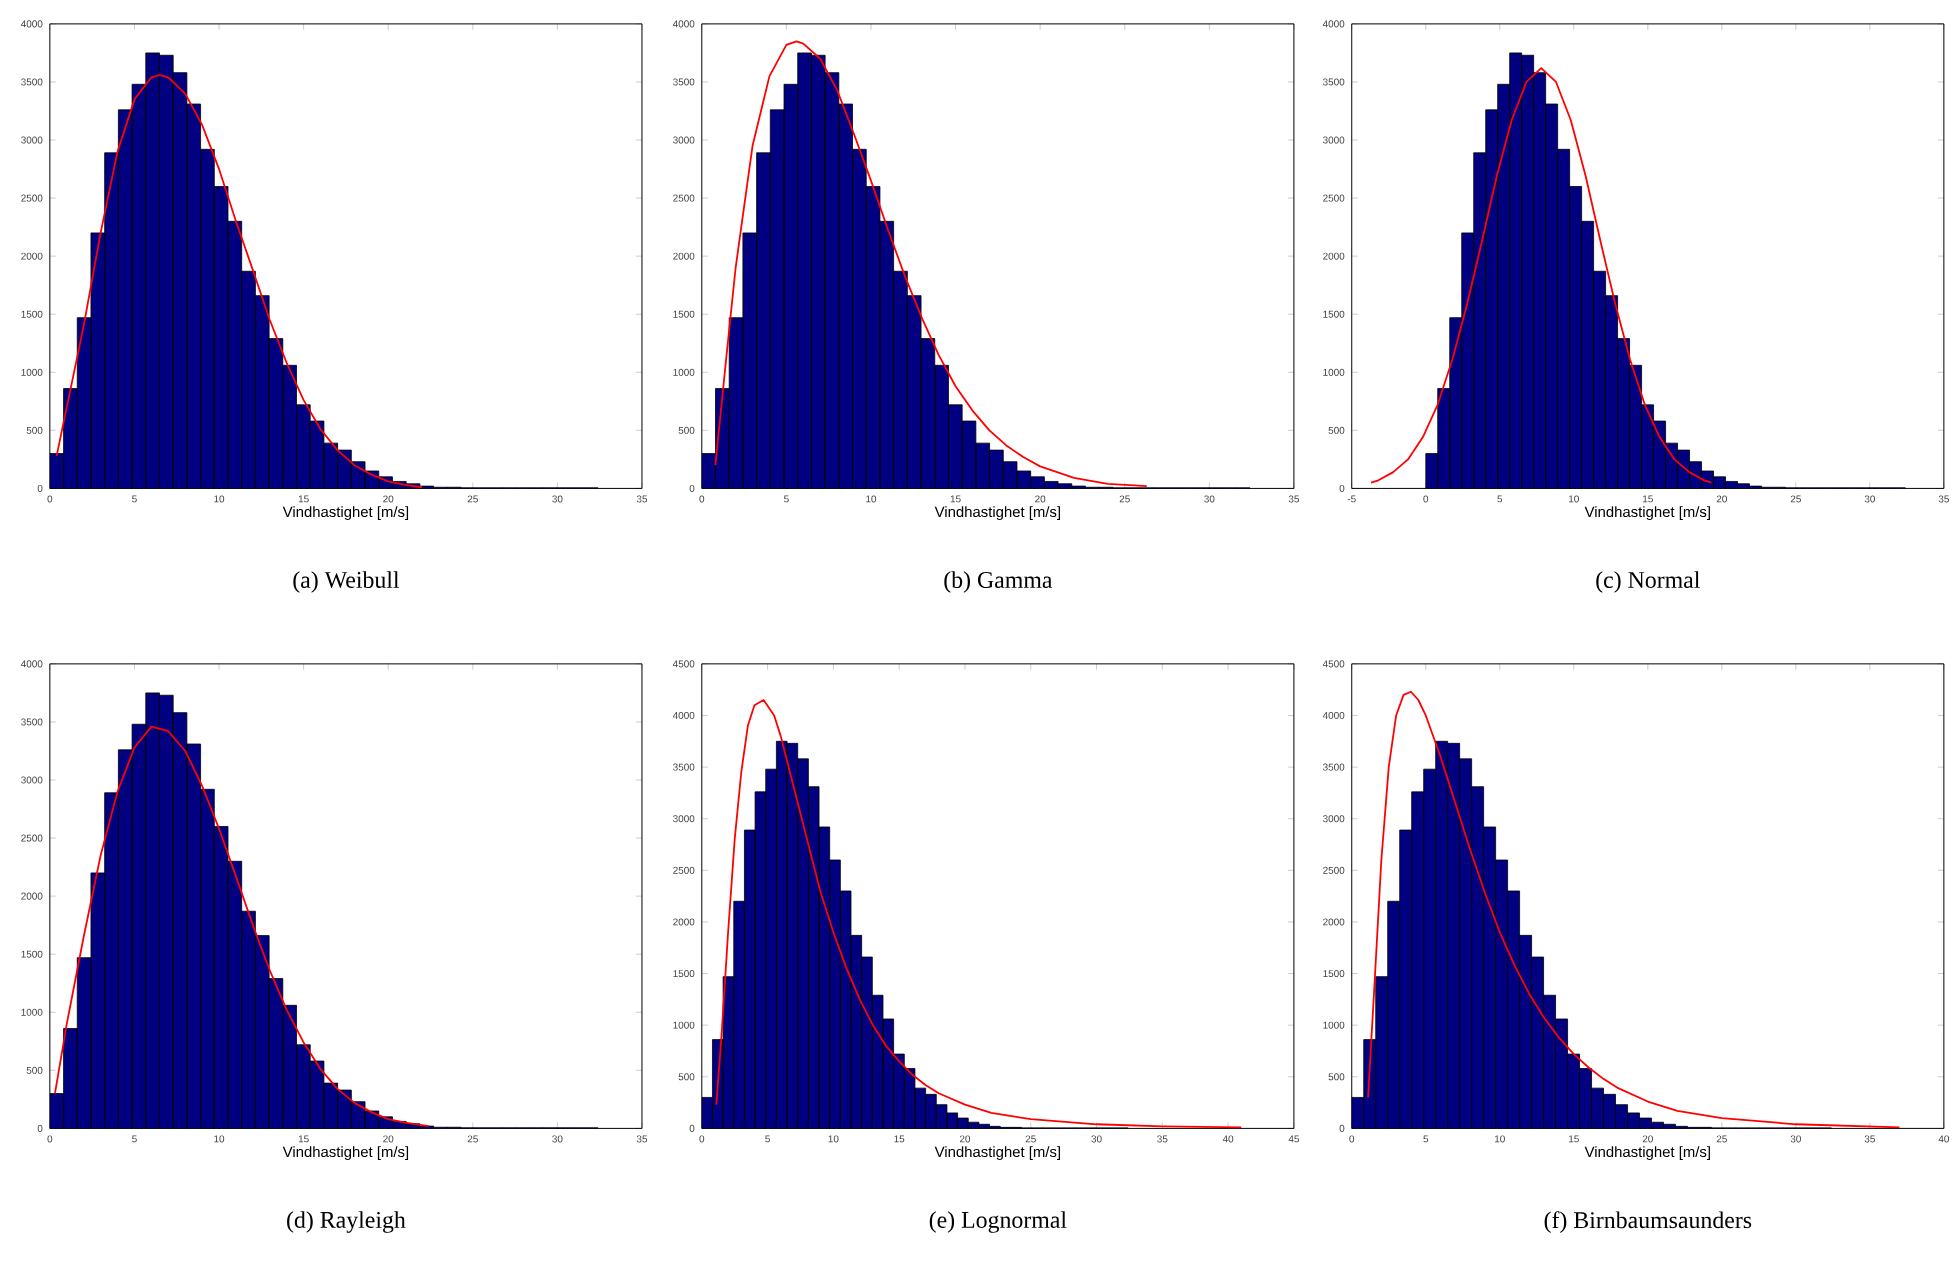  What do you see at coordinates (998, 1222) in the screenshot?
I see `text: (e) Lognormal` at bounding box center [998, 1222].